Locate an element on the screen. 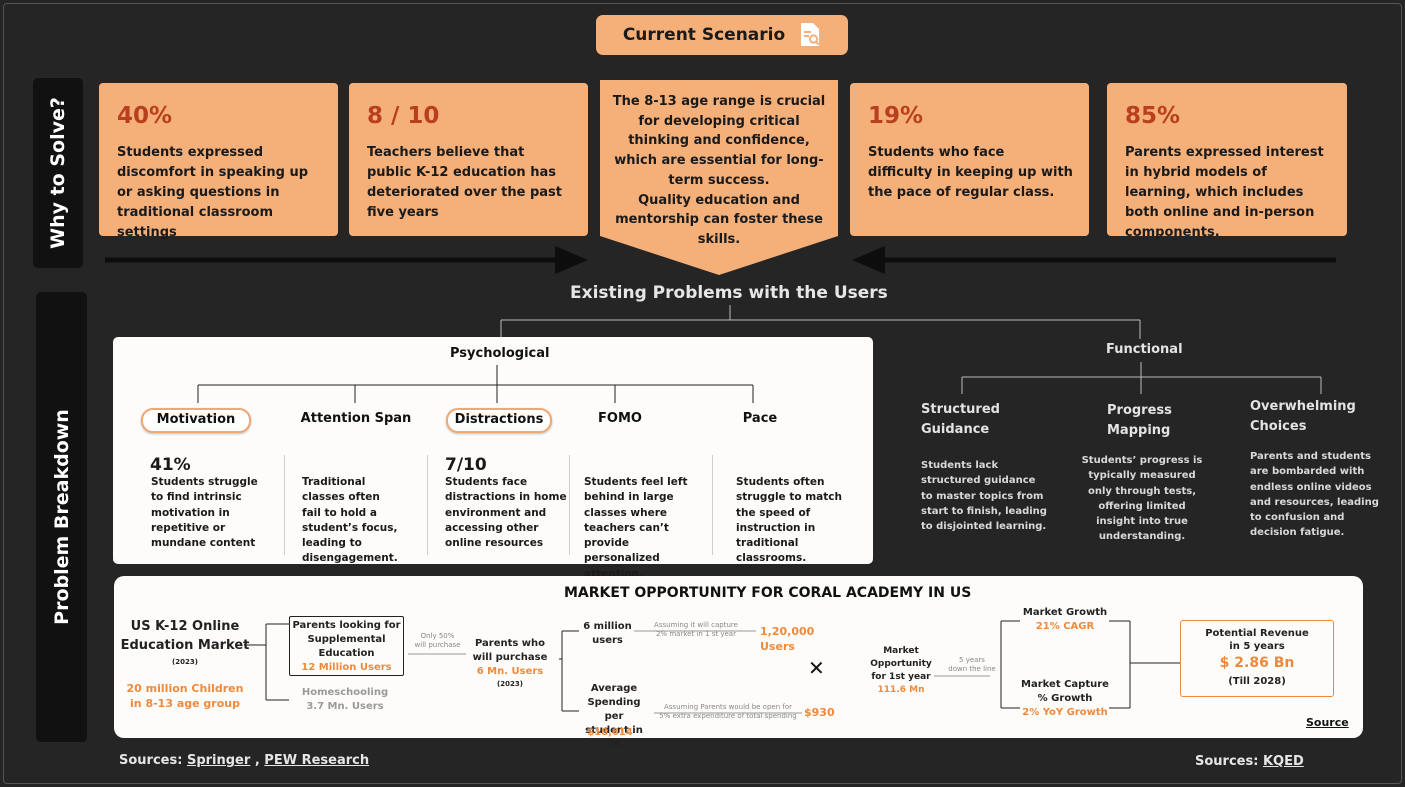  label-line: in 5 years is located at coordinates (1257, 646).